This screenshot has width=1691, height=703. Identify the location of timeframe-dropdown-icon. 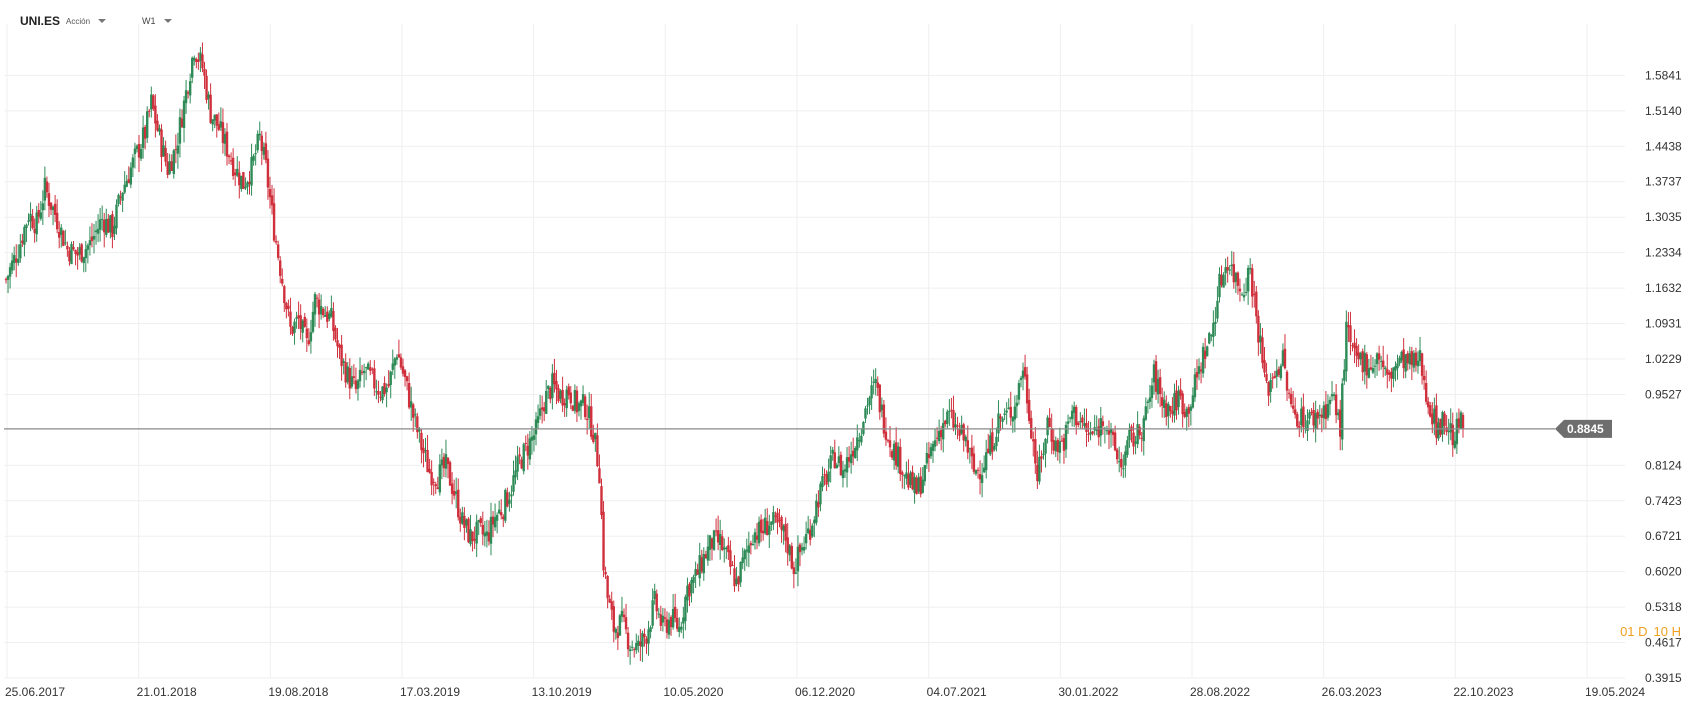
(167, 21).